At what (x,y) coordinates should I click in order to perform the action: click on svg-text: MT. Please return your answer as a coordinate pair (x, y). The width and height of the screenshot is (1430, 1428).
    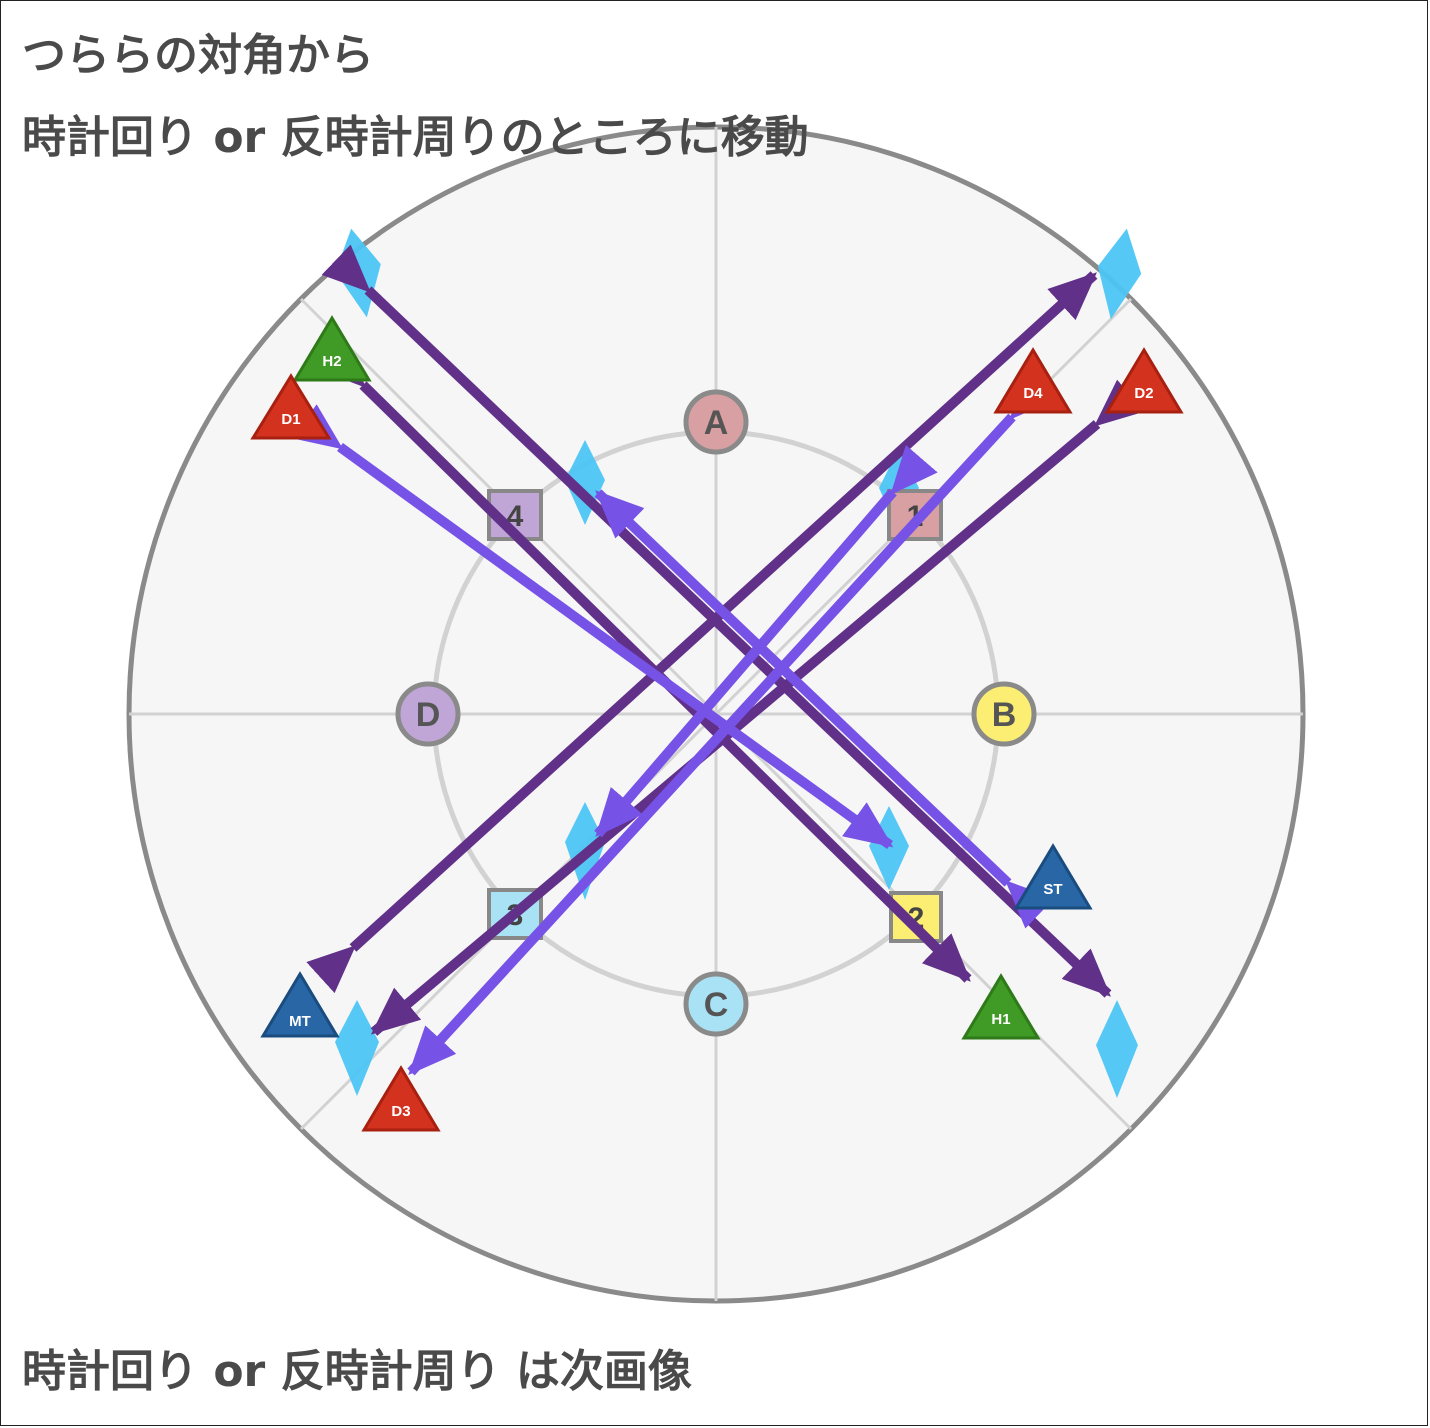
    Looking at the image, I should click on (300, 1021).